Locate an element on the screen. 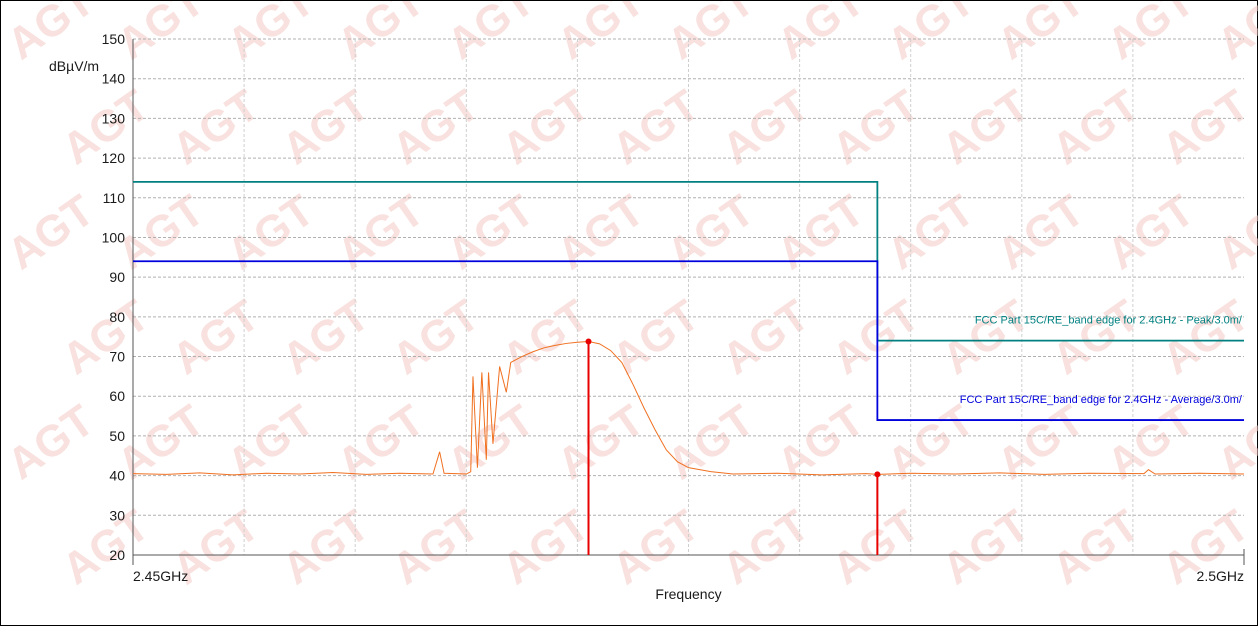  y-tick-label: 80 is located at coordinates (117, 317).